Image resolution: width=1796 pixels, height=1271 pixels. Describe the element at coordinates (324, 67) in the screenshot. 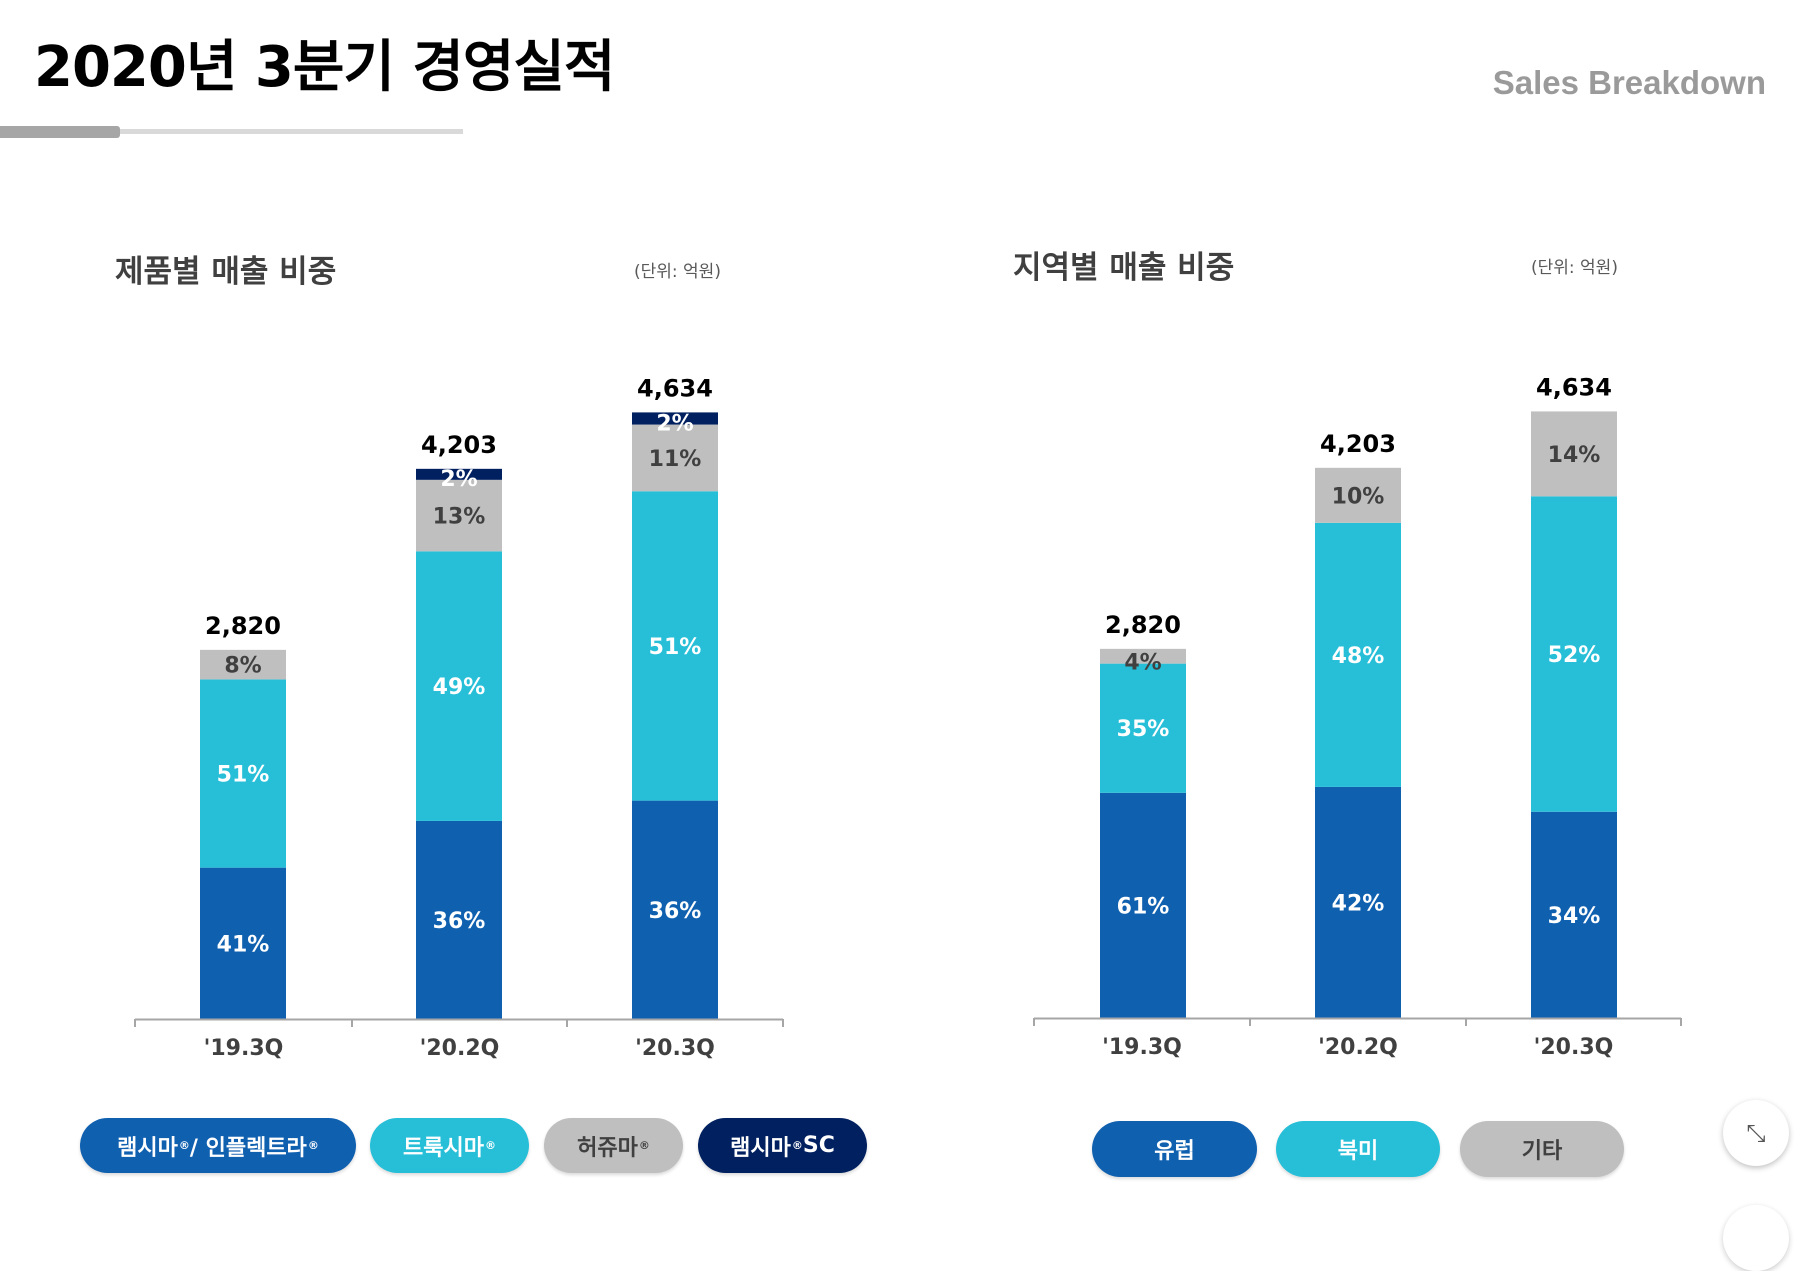

I see `page-title: 2020년 3분기 경영실적` at that location.